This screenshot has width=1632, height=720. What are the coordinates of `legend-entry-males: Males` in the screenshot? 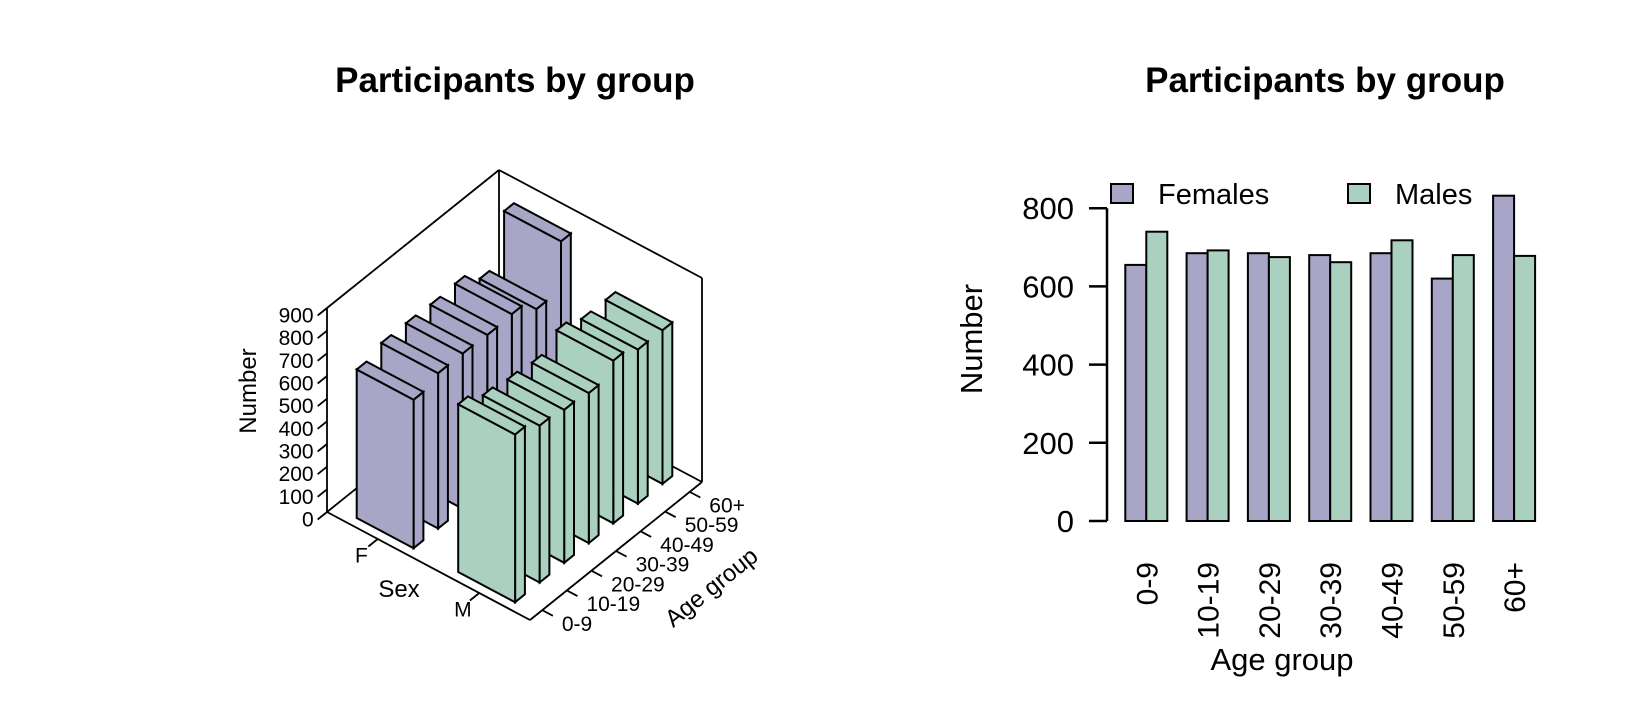 It's located at (1409, 195).